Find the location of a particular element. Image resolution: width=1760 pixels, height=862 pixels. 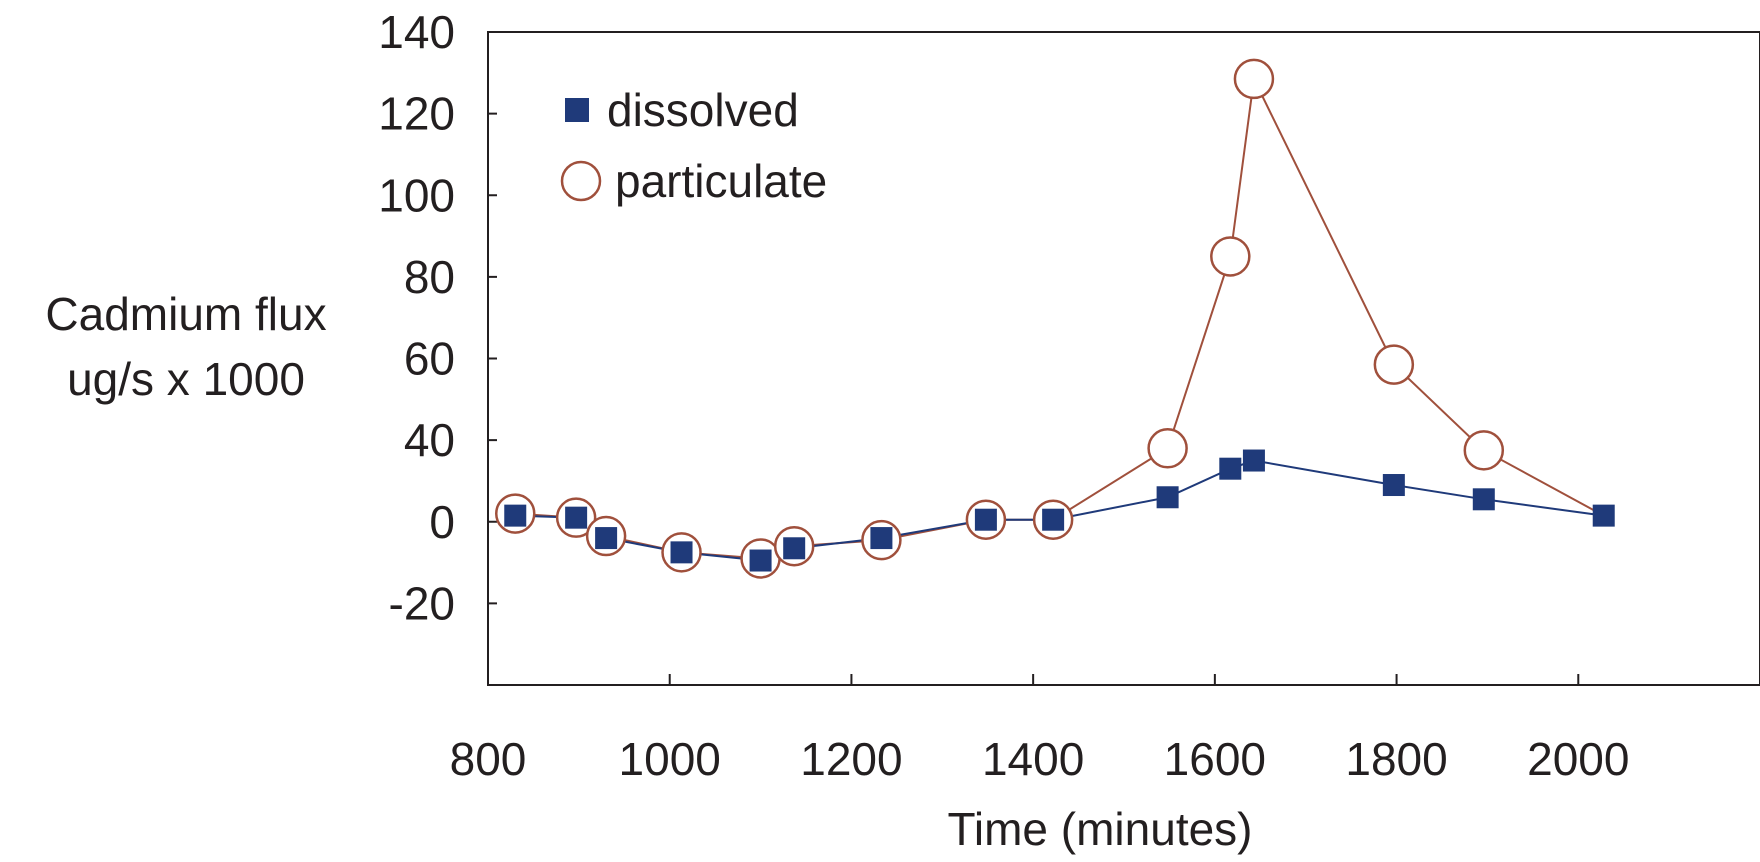

y-tick-label: 40 is located at coordinates (429, 440).